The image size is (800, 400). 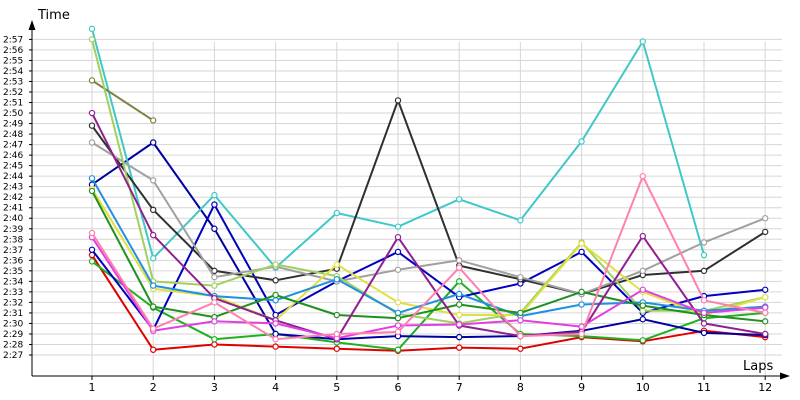 I want to click on y-tick-label: 2:27, so click(x=13, y=356).